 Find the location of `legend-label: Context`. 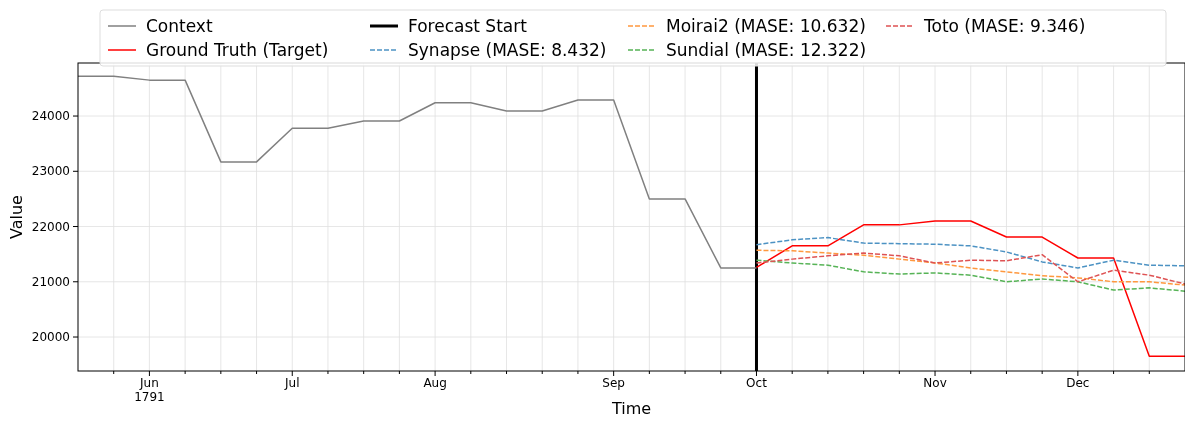

legend-label: Context is located at coordinates (179, 25).